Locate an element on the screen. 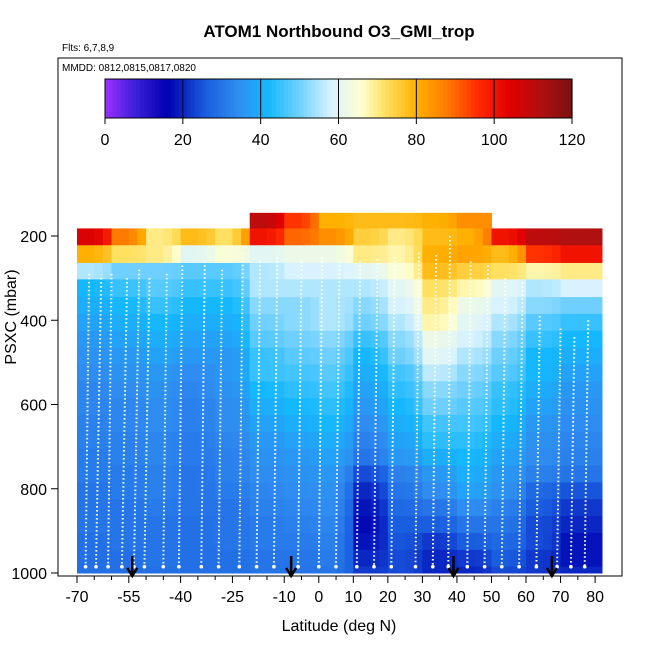 This screenshot has height=650, width=650. colorbar: 0 20 40 60 80 100 120 is located at coordinates (343, 113).